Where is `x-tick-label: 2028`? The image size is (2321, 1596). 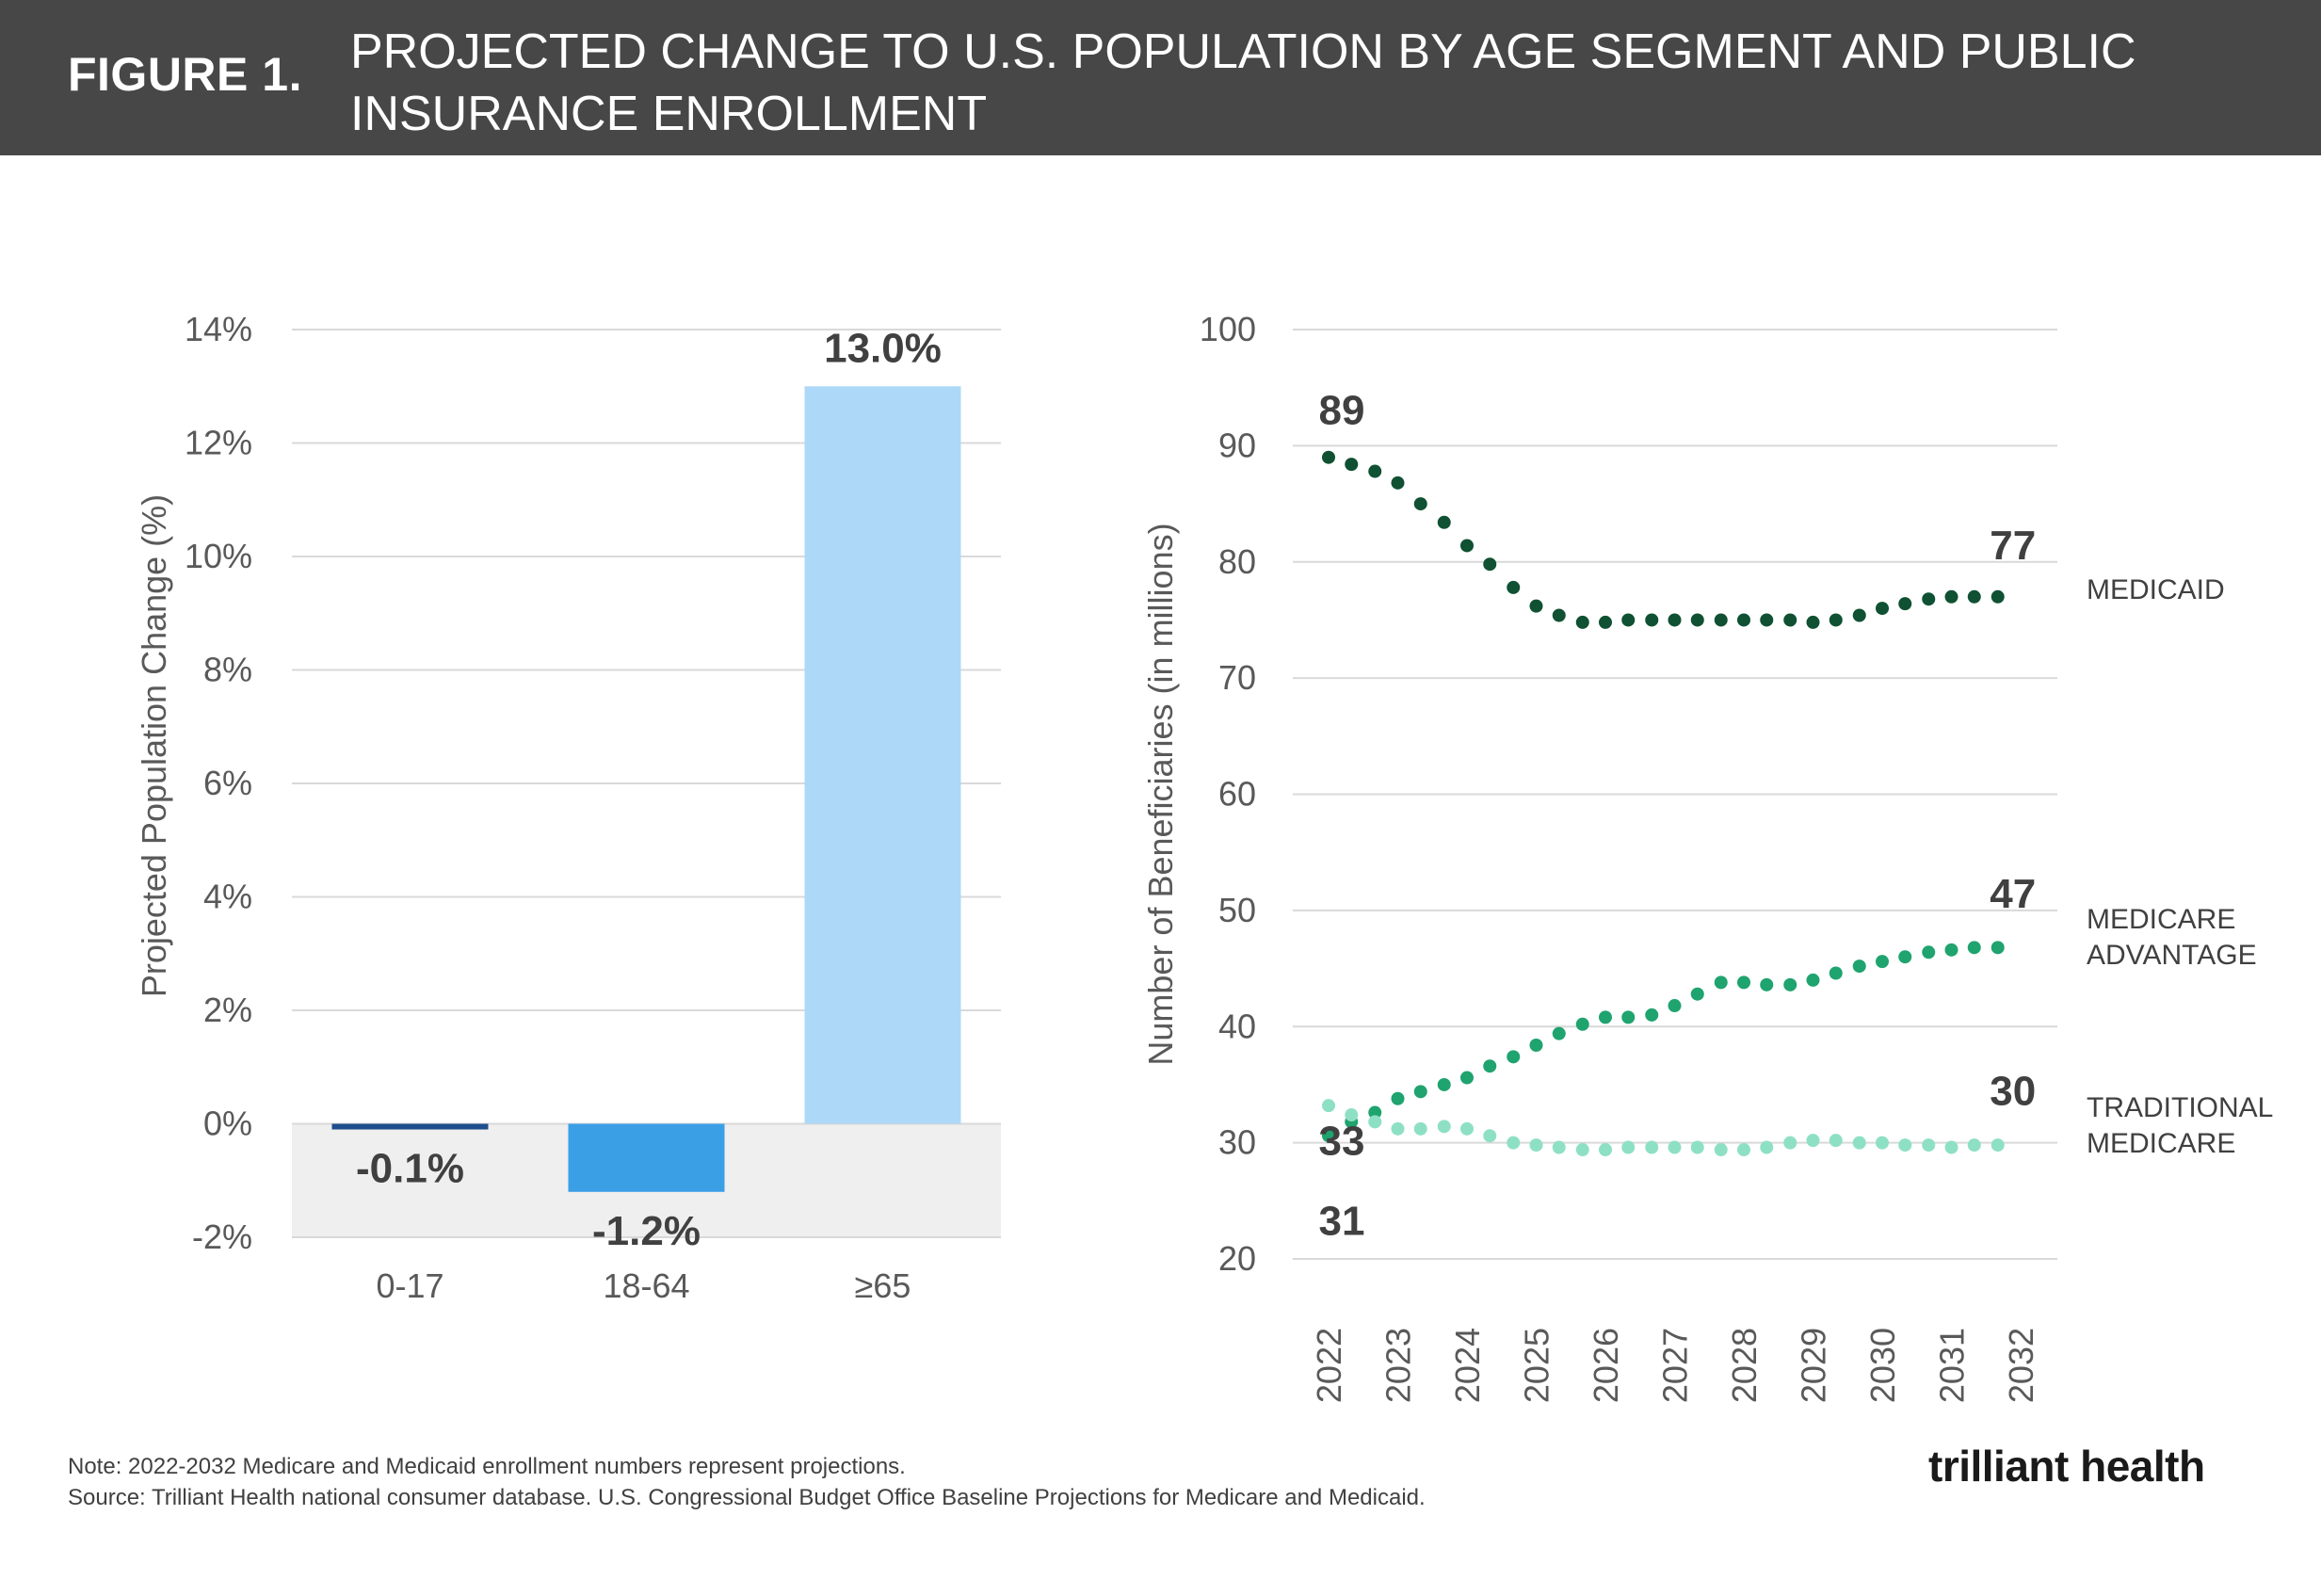 x-tick-label: 2028 is located at coordinates (1744, 1365).